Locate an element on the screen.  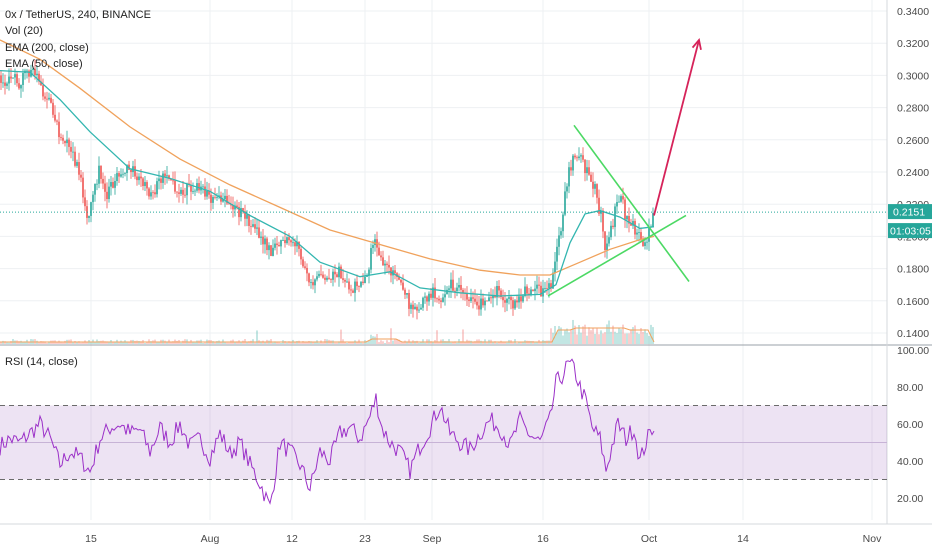
legend-ema50: EMA (50, close) is located at coordinates (44, 64).